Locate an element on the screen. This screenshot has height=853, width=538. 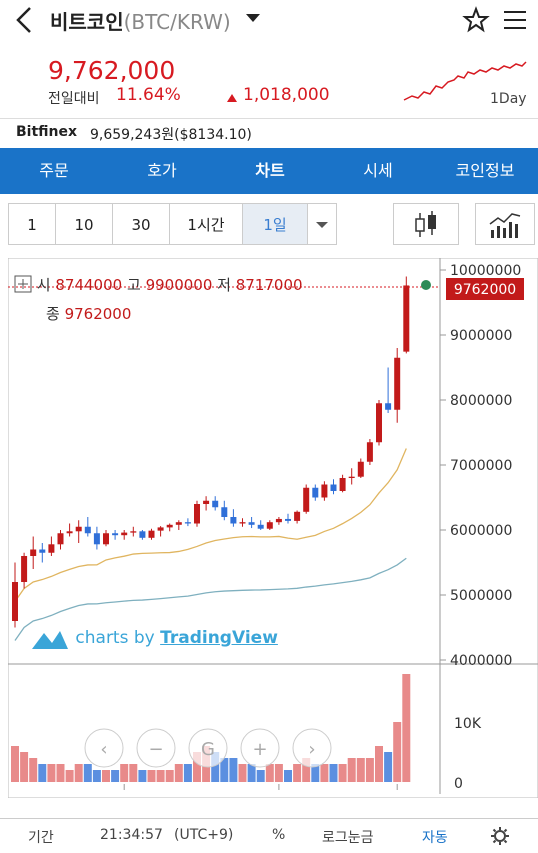
zoom-in-button-label: + is located at coordinates (259, 749).